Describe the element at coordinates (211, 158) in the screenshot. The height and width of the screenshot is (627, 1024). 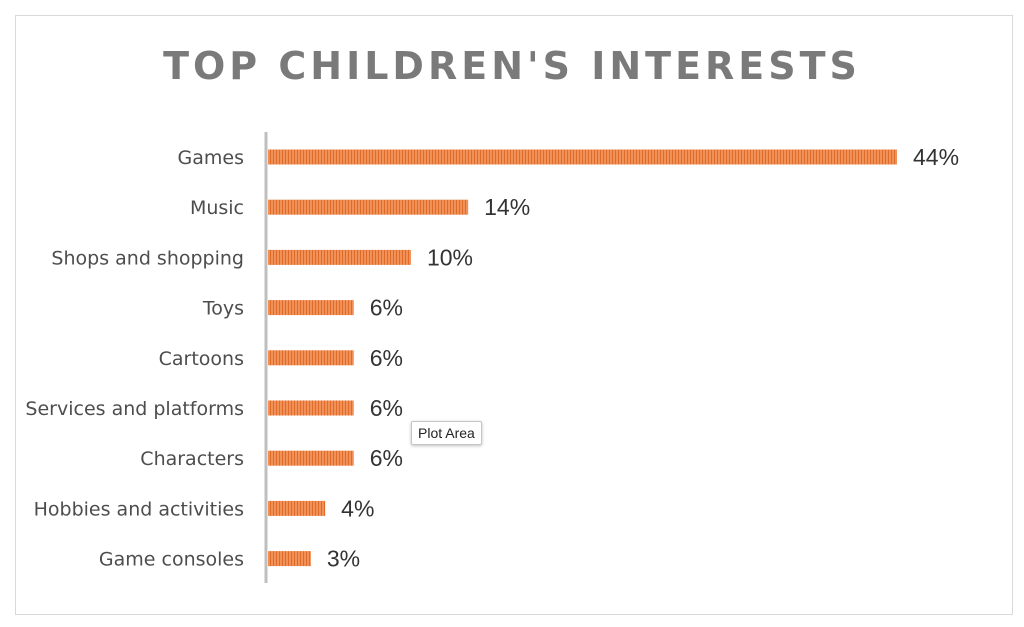
I see `category-label: Games` at that location.